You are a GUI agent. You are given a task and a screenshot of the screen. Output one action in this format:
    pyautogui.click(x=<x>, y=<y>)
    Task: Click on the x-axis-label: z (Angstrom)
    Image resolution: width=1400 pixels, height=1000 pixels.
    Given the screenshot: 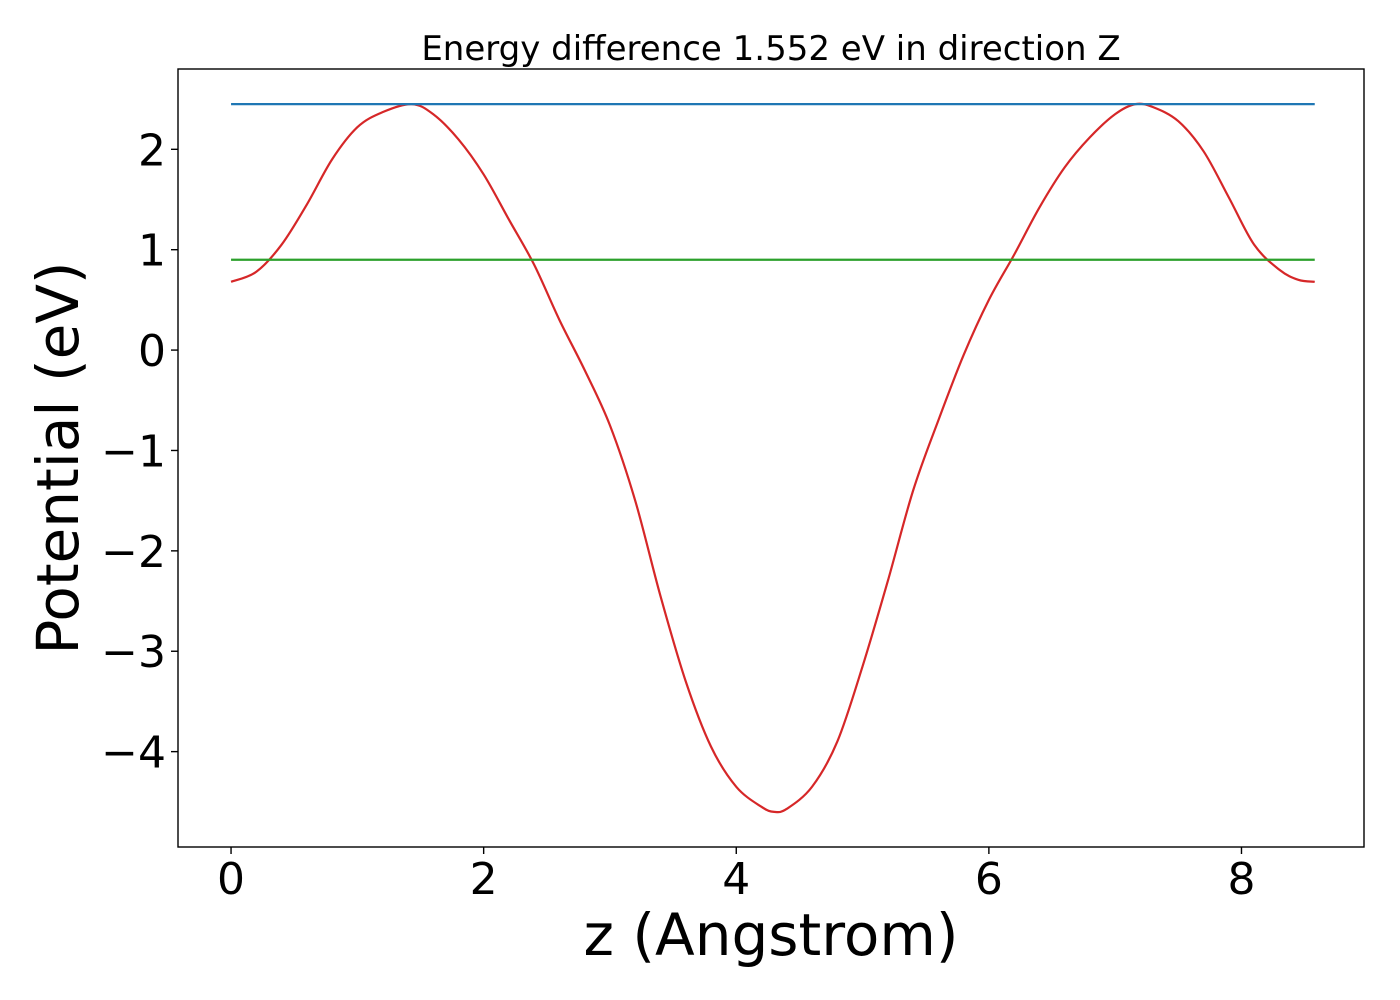 What is the action you would take?
    pyautogui.click(x=771, y=935)
    